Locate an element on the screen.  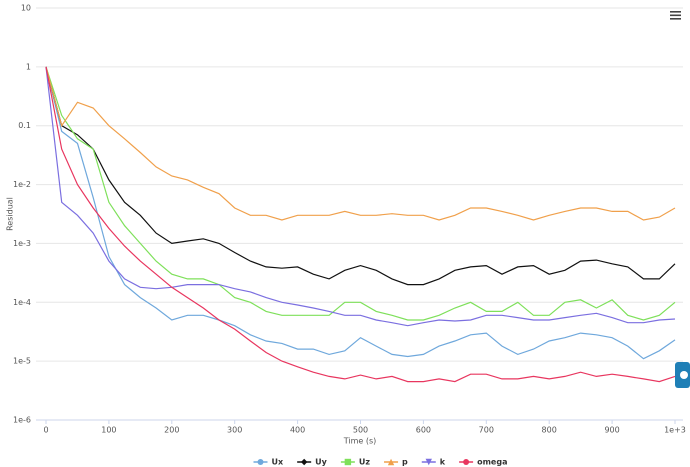
y-axis-title: Residual is located at coordinates (10, 214).